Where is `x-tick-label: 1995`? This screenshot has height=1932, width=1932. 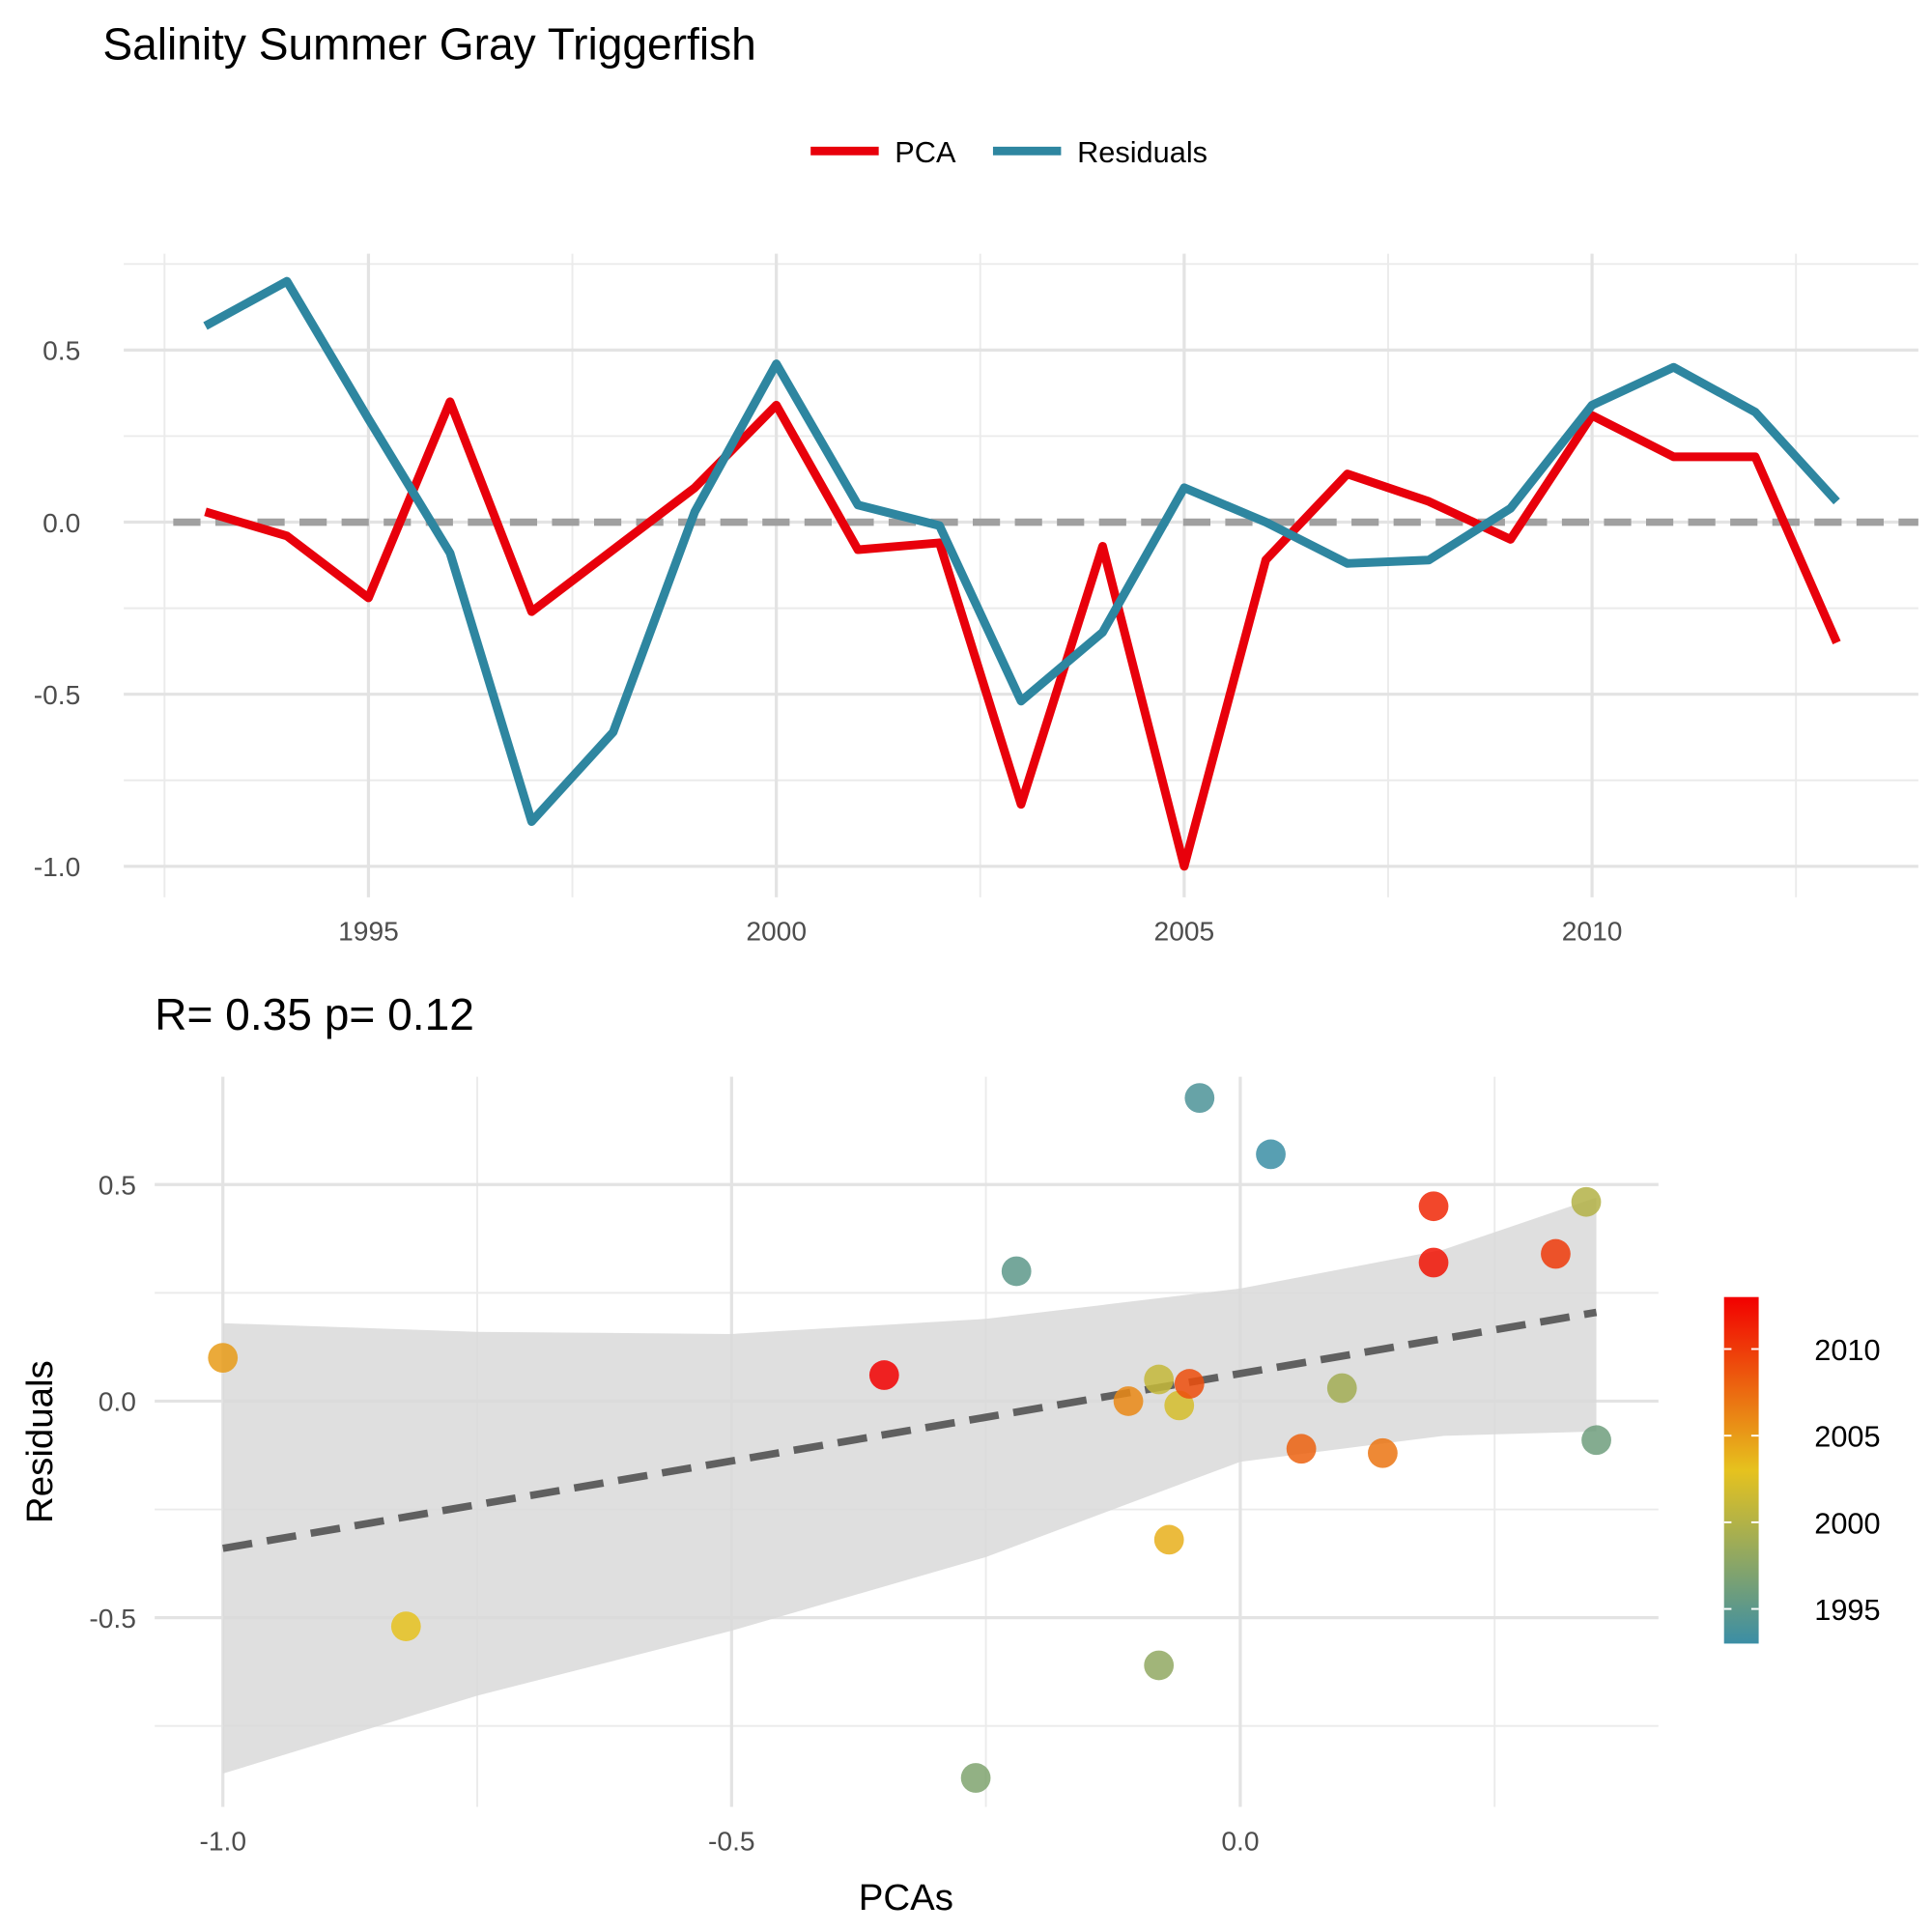
x-tick-label: 1995 is located at coordinates (368, 931).